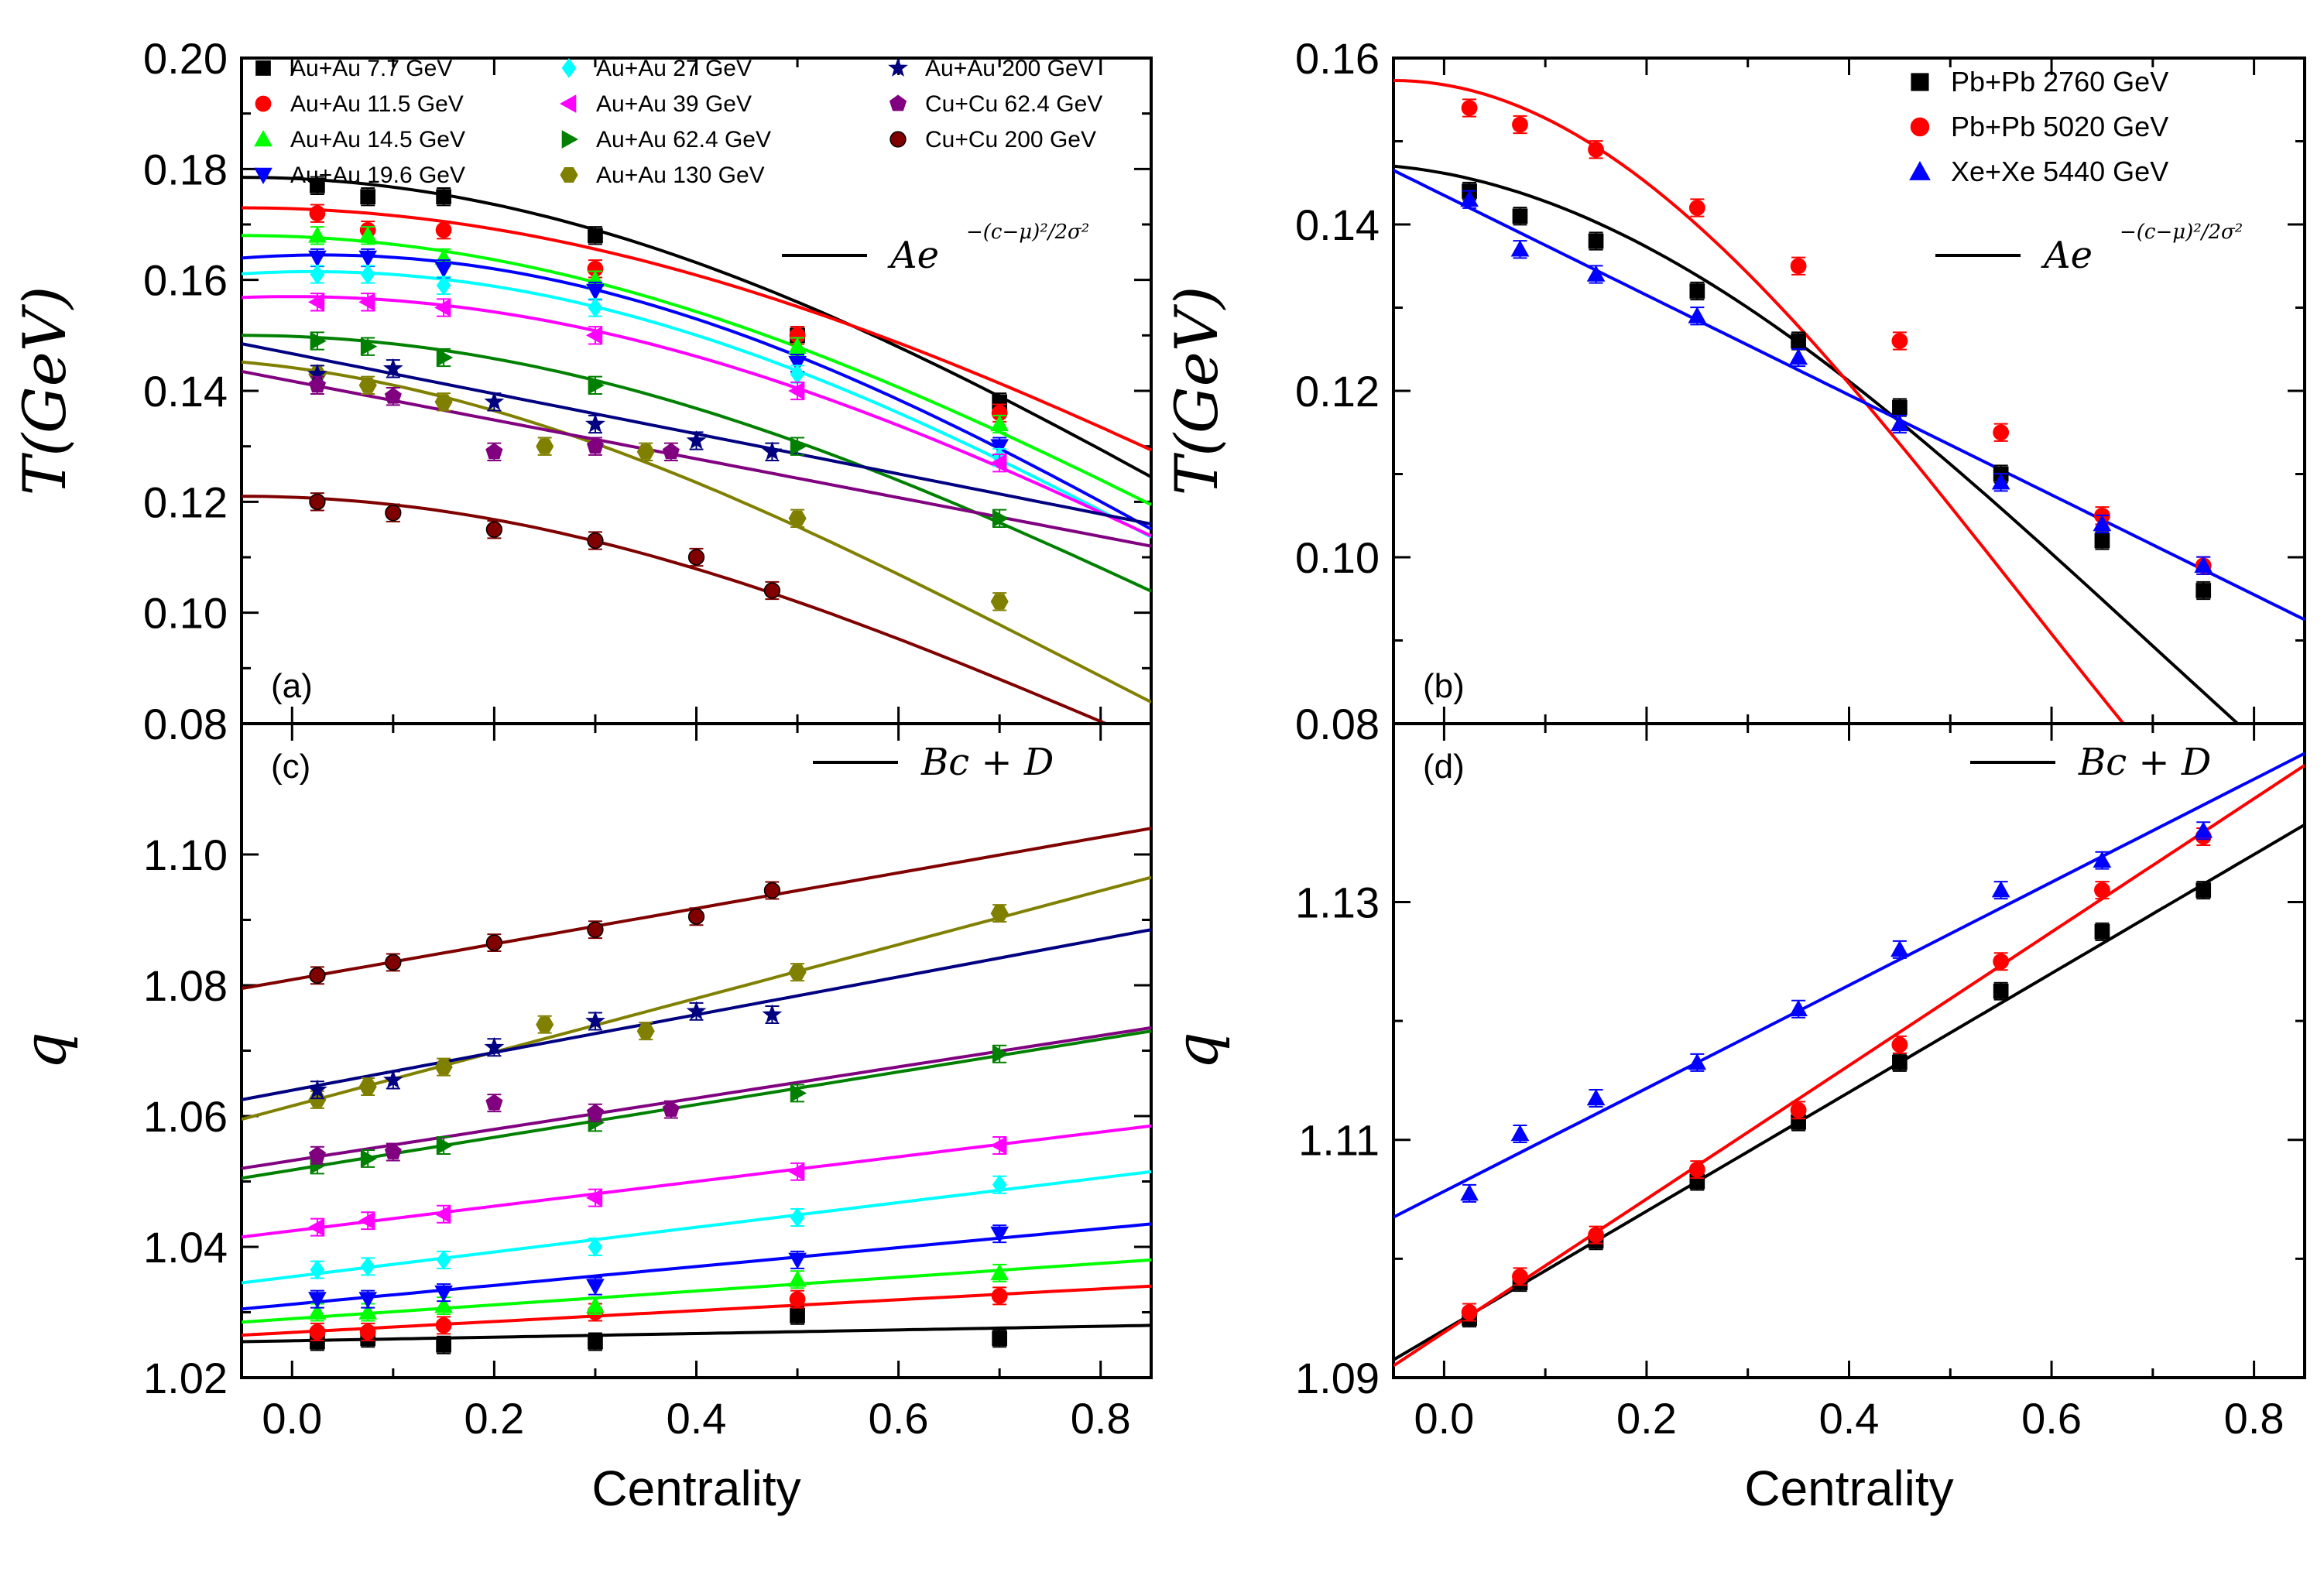 This screenshot has height=1582, width=2324. What do you see at coordinates (292, 1418) in the screenshot?
I see `x-tick-label: 0.0` at bounding box center [292, 1418].